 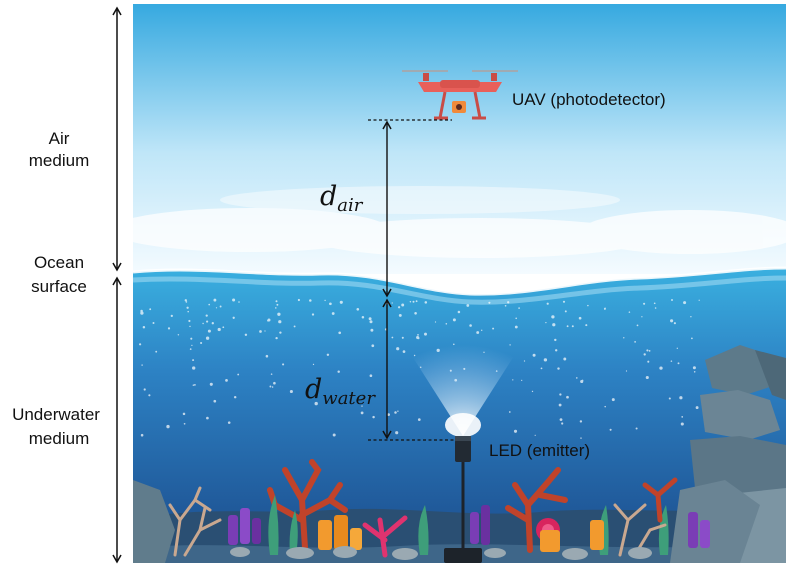 What do you see at coordinates (463, 499) in the screenshot?
I see `led-emitter` at bounding box center [463, 499].